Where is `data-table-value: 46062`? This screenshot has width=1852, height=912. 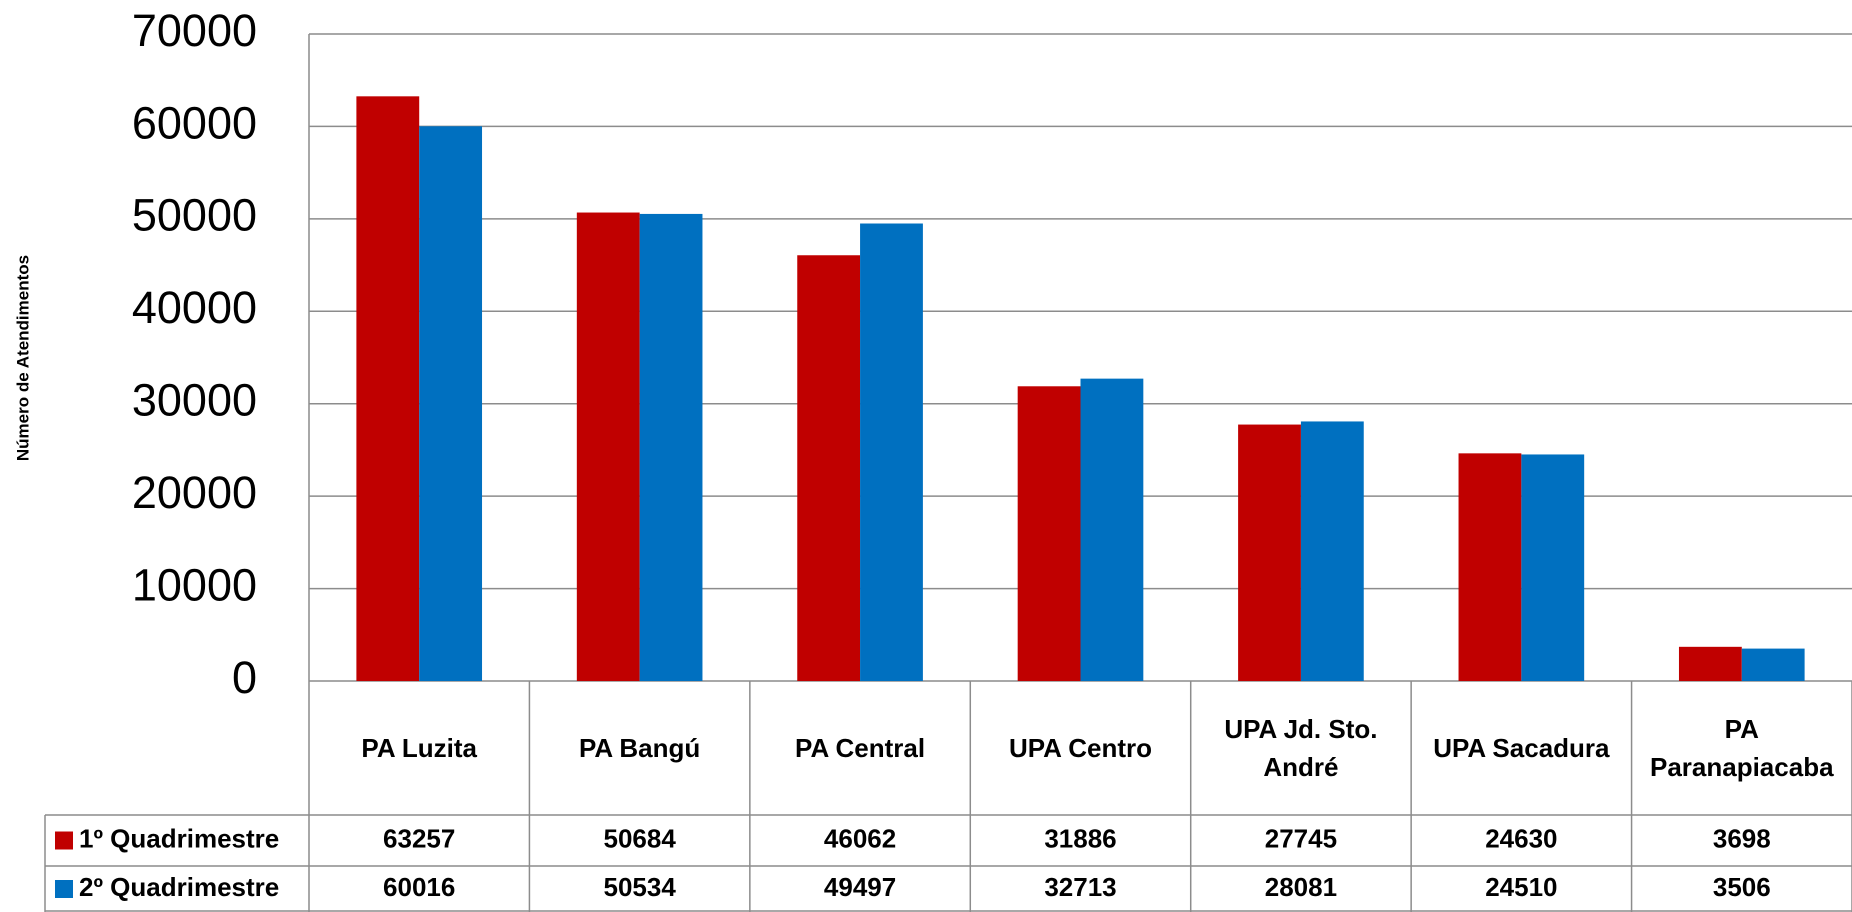
data-table-value: 46062 is located at coordinates (860, 838).